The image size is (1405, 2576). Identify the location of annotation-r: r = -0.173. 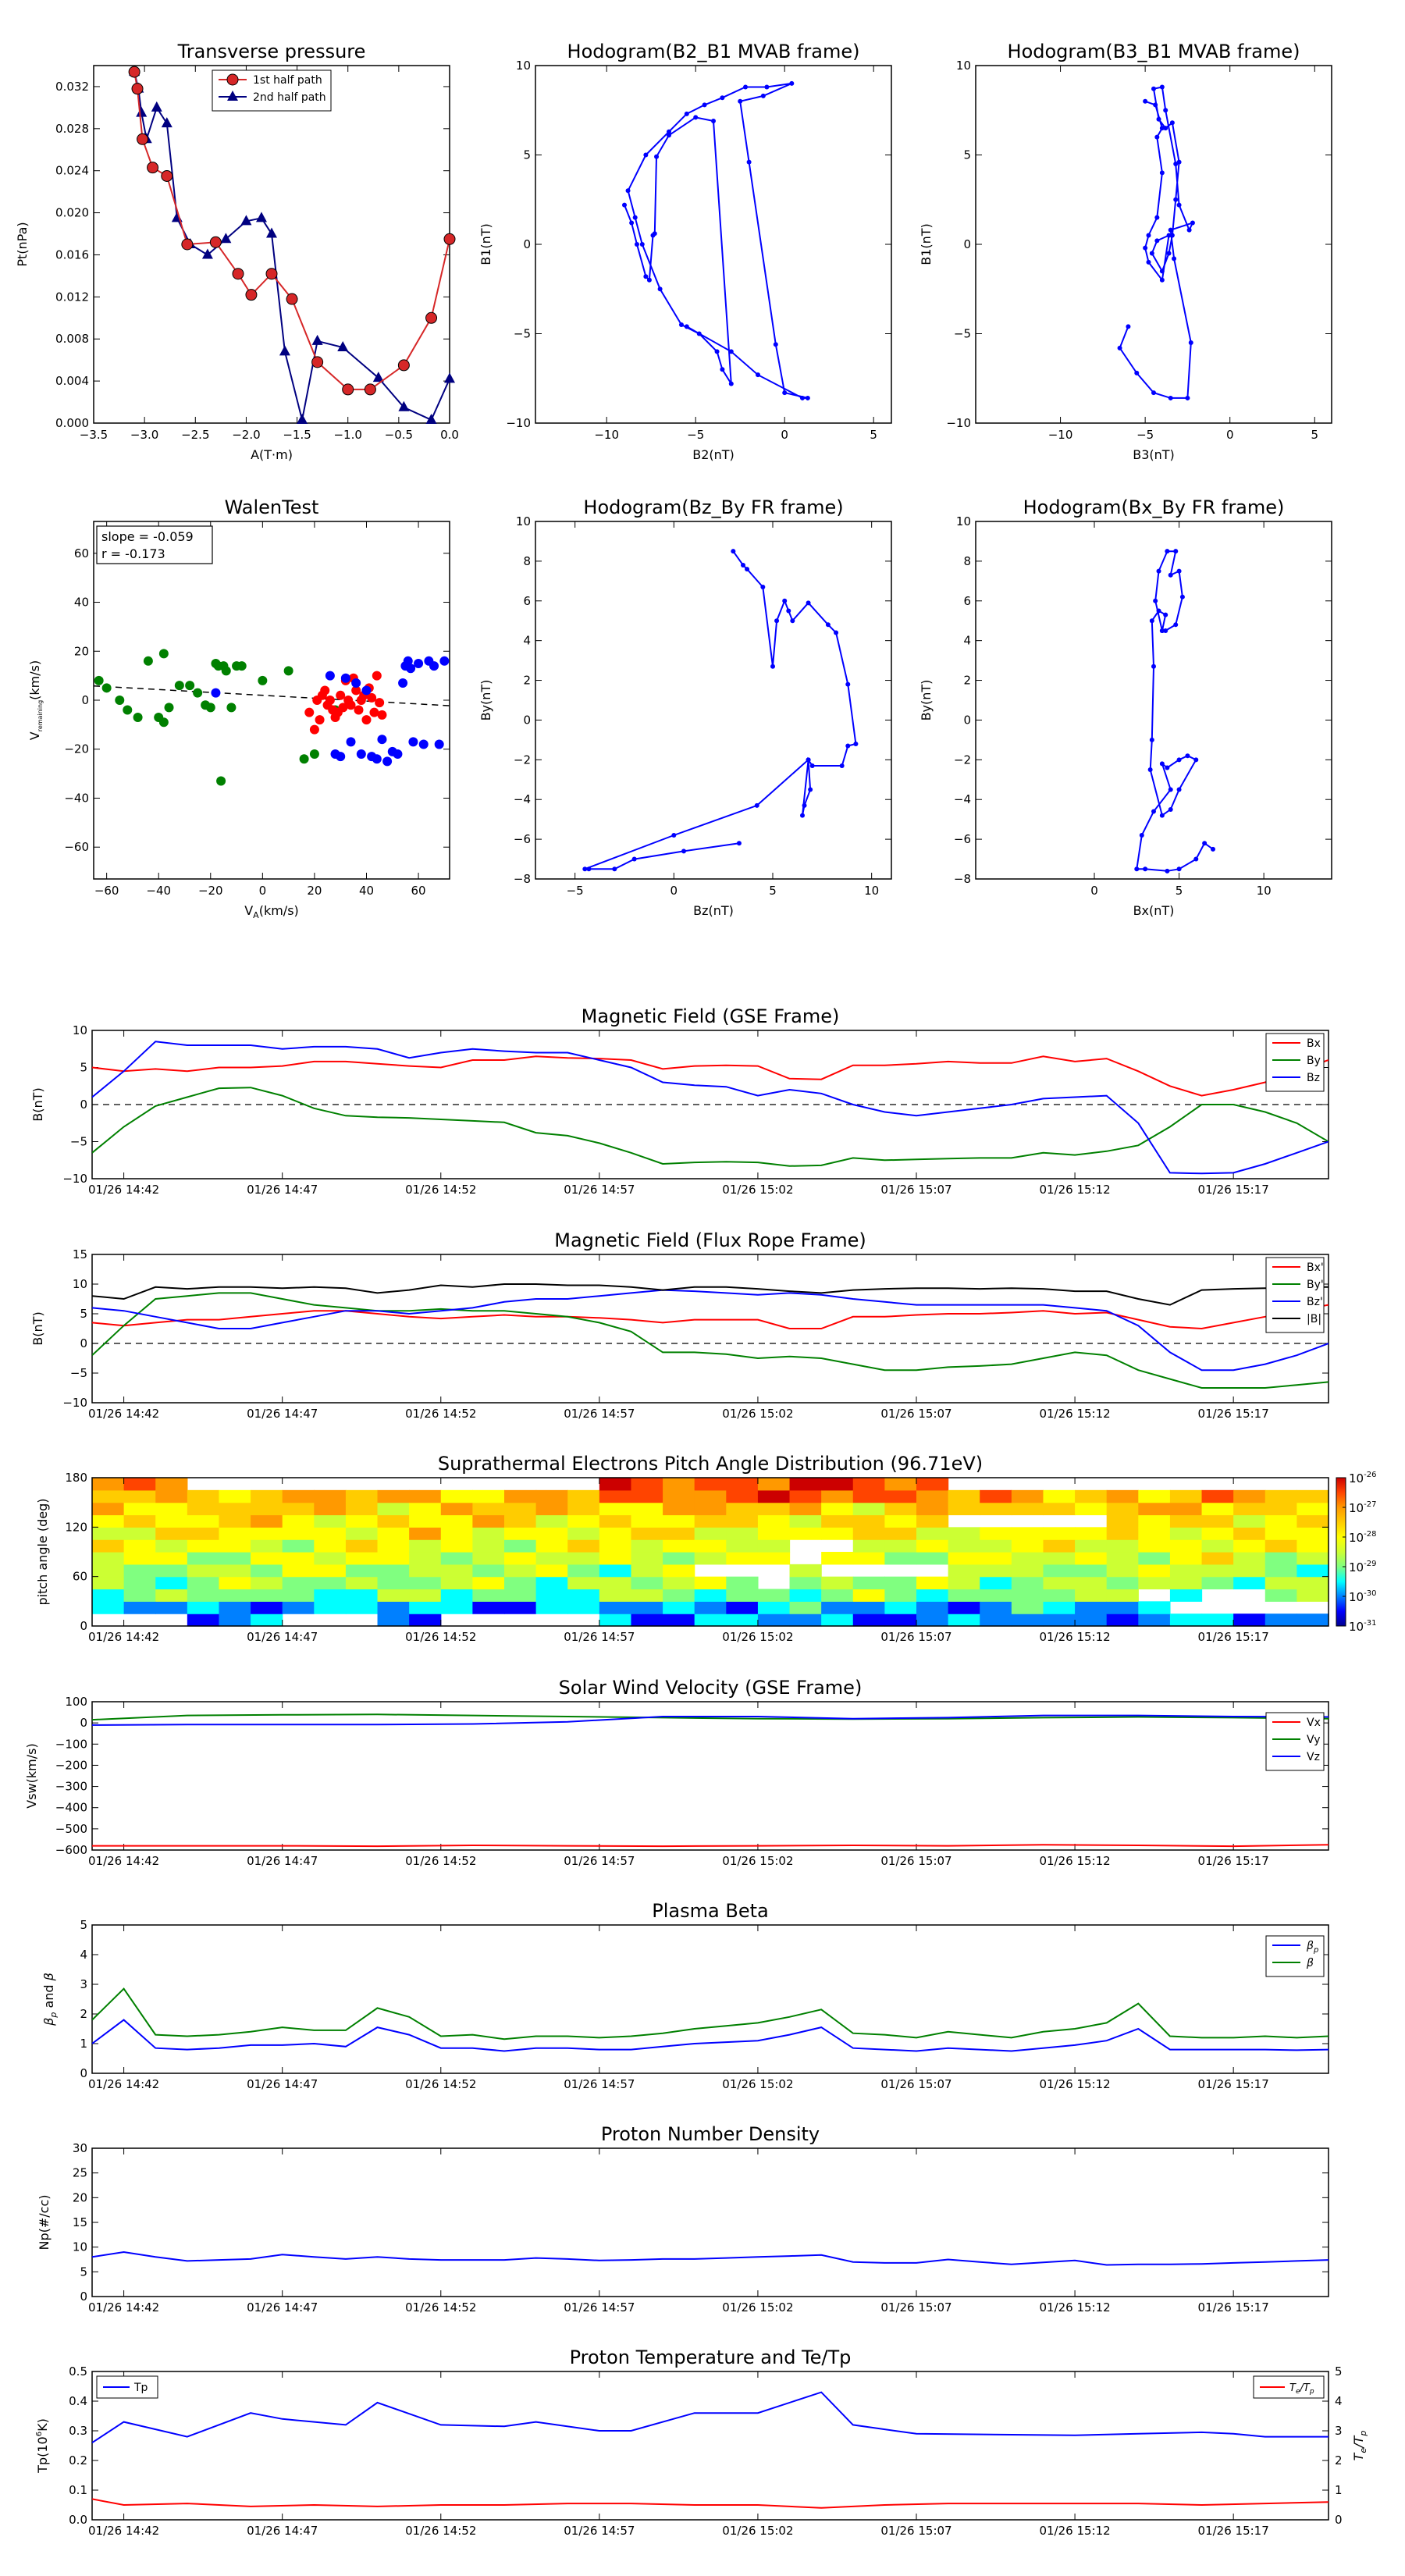
(133, 553).